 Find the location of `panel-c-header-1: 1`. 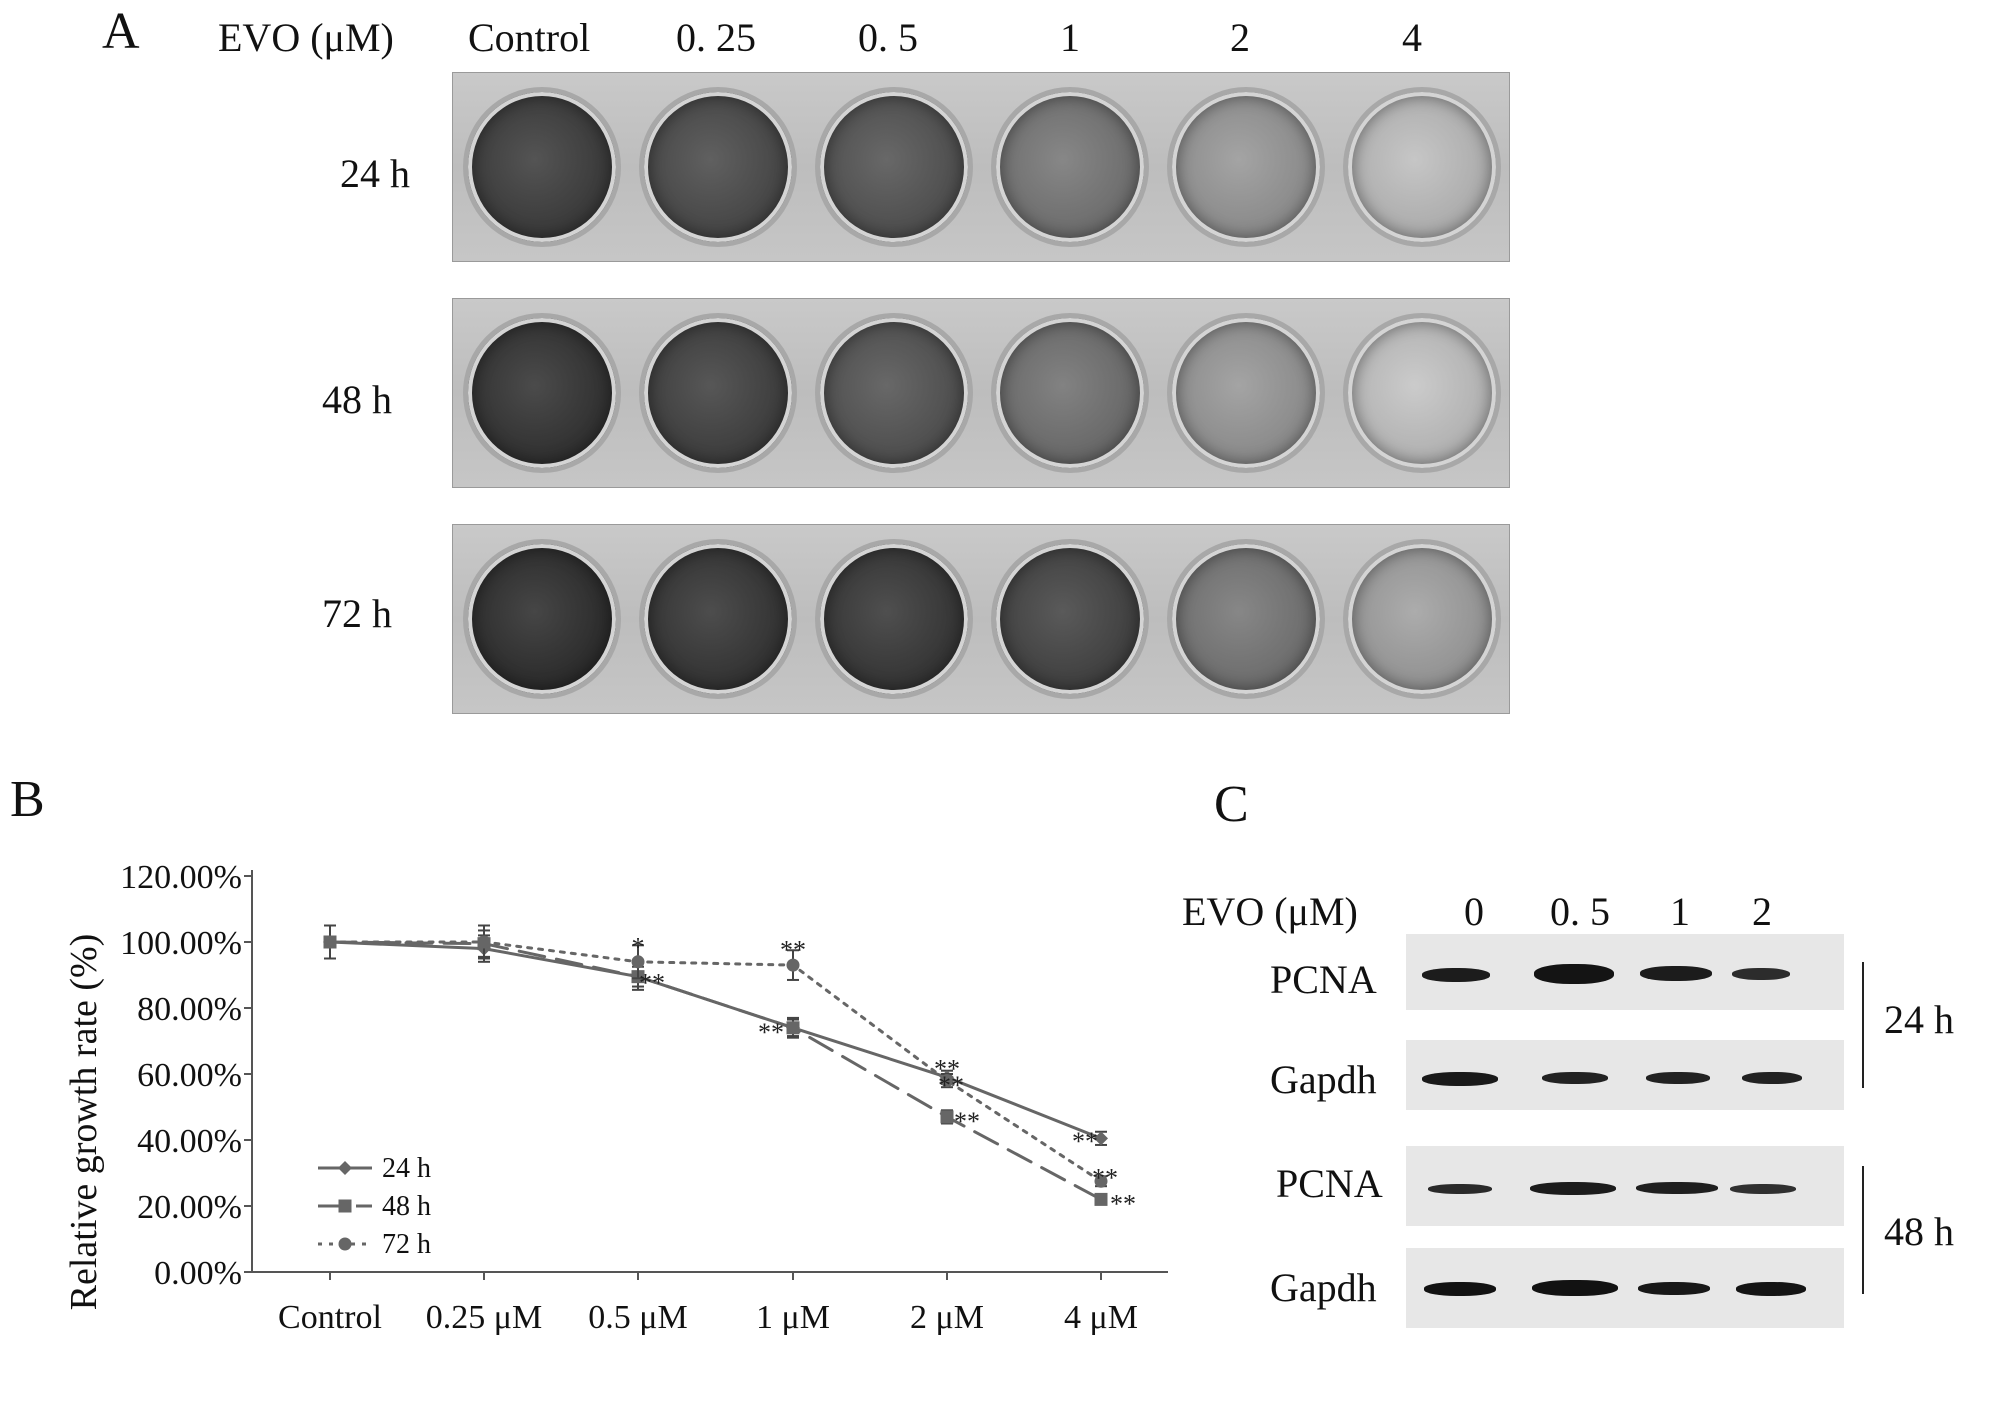

panel-c-header-1: 1 is located at coordinates (1680, 911).